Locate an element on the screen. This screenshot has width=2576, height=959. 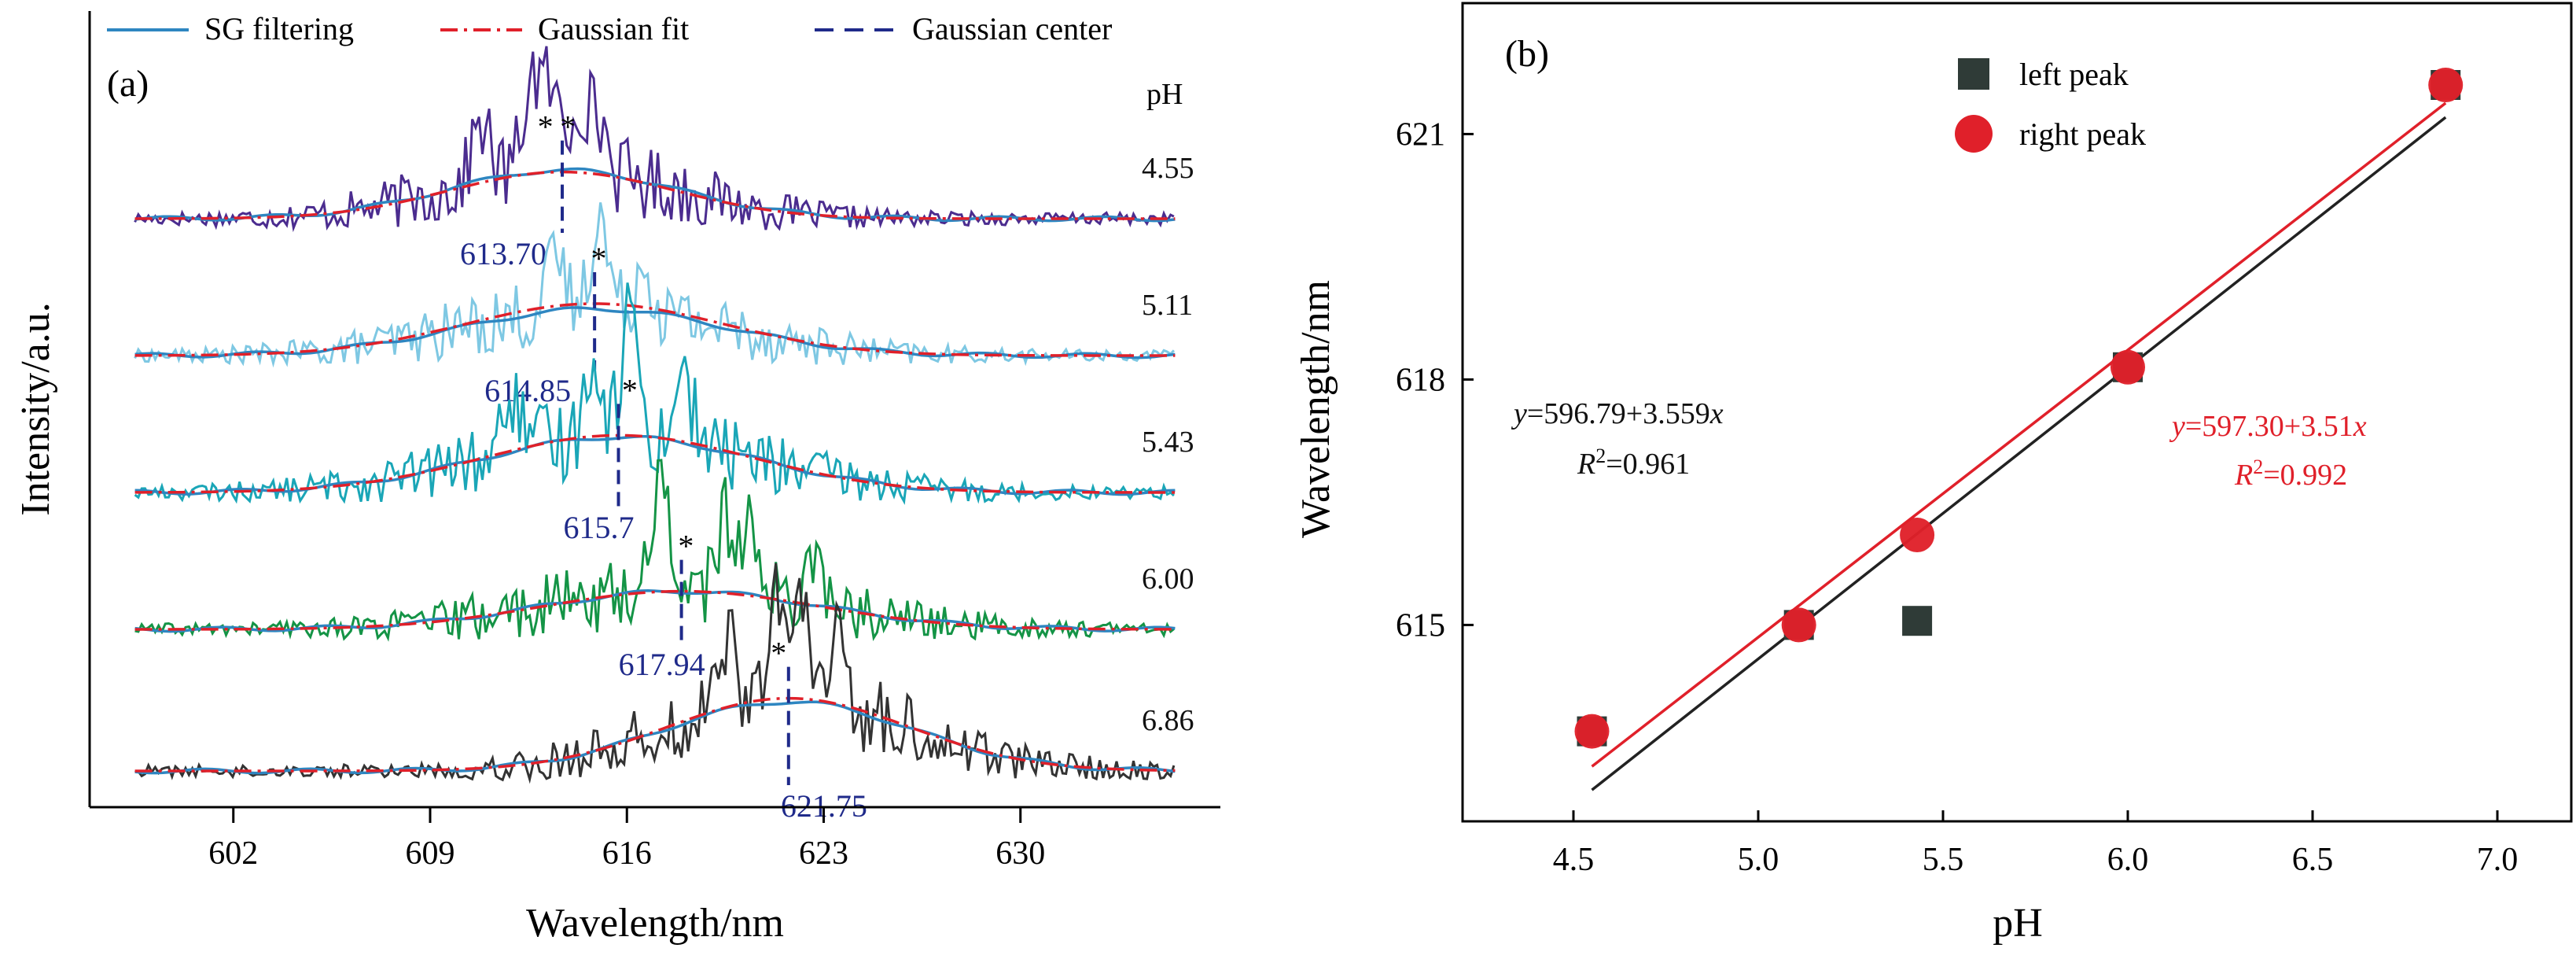
x-tick-label: 6.5 is located at coordinates (2313, 860).